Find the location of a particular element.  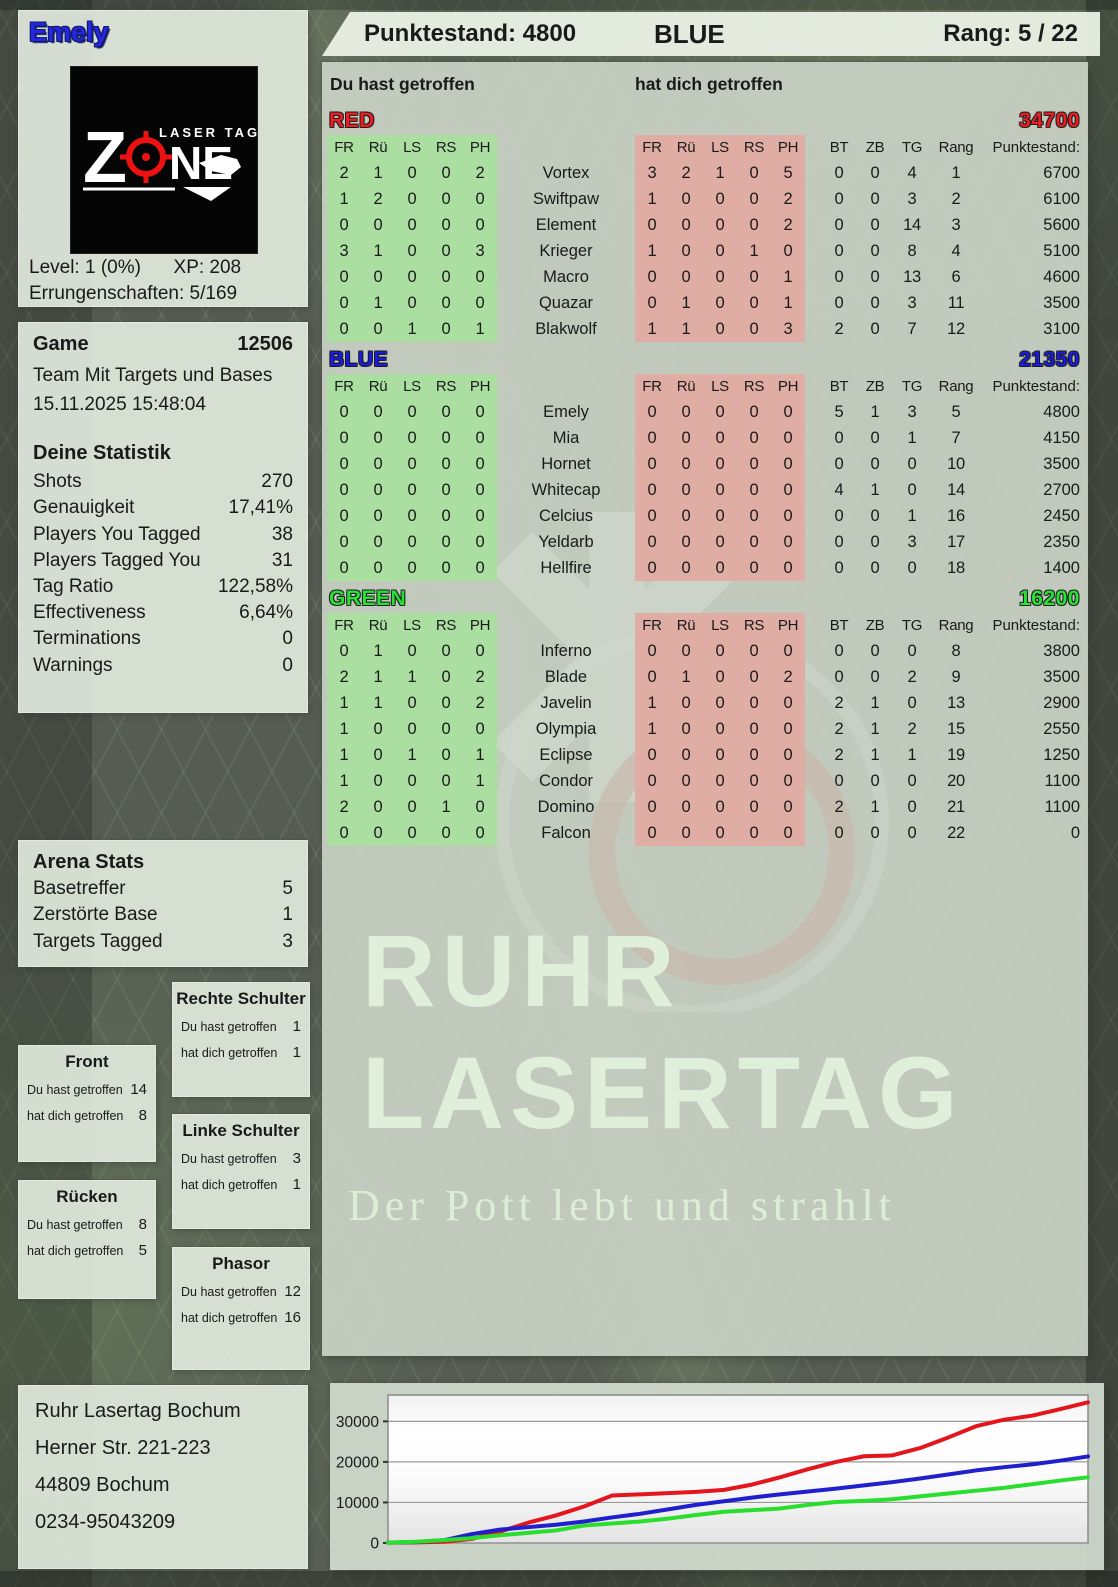

col-label: TG is located at coordinates (912, 147).